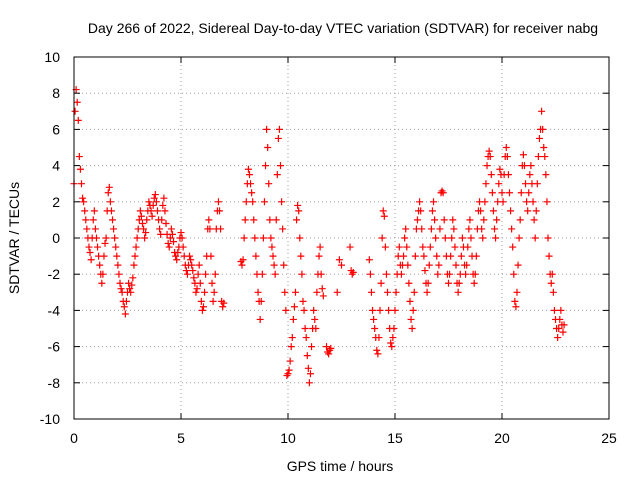  What do you see at coordinates (54, 383) in the screenshot?
I see `y-tick-label: -8` at bounding box center [54, 383].